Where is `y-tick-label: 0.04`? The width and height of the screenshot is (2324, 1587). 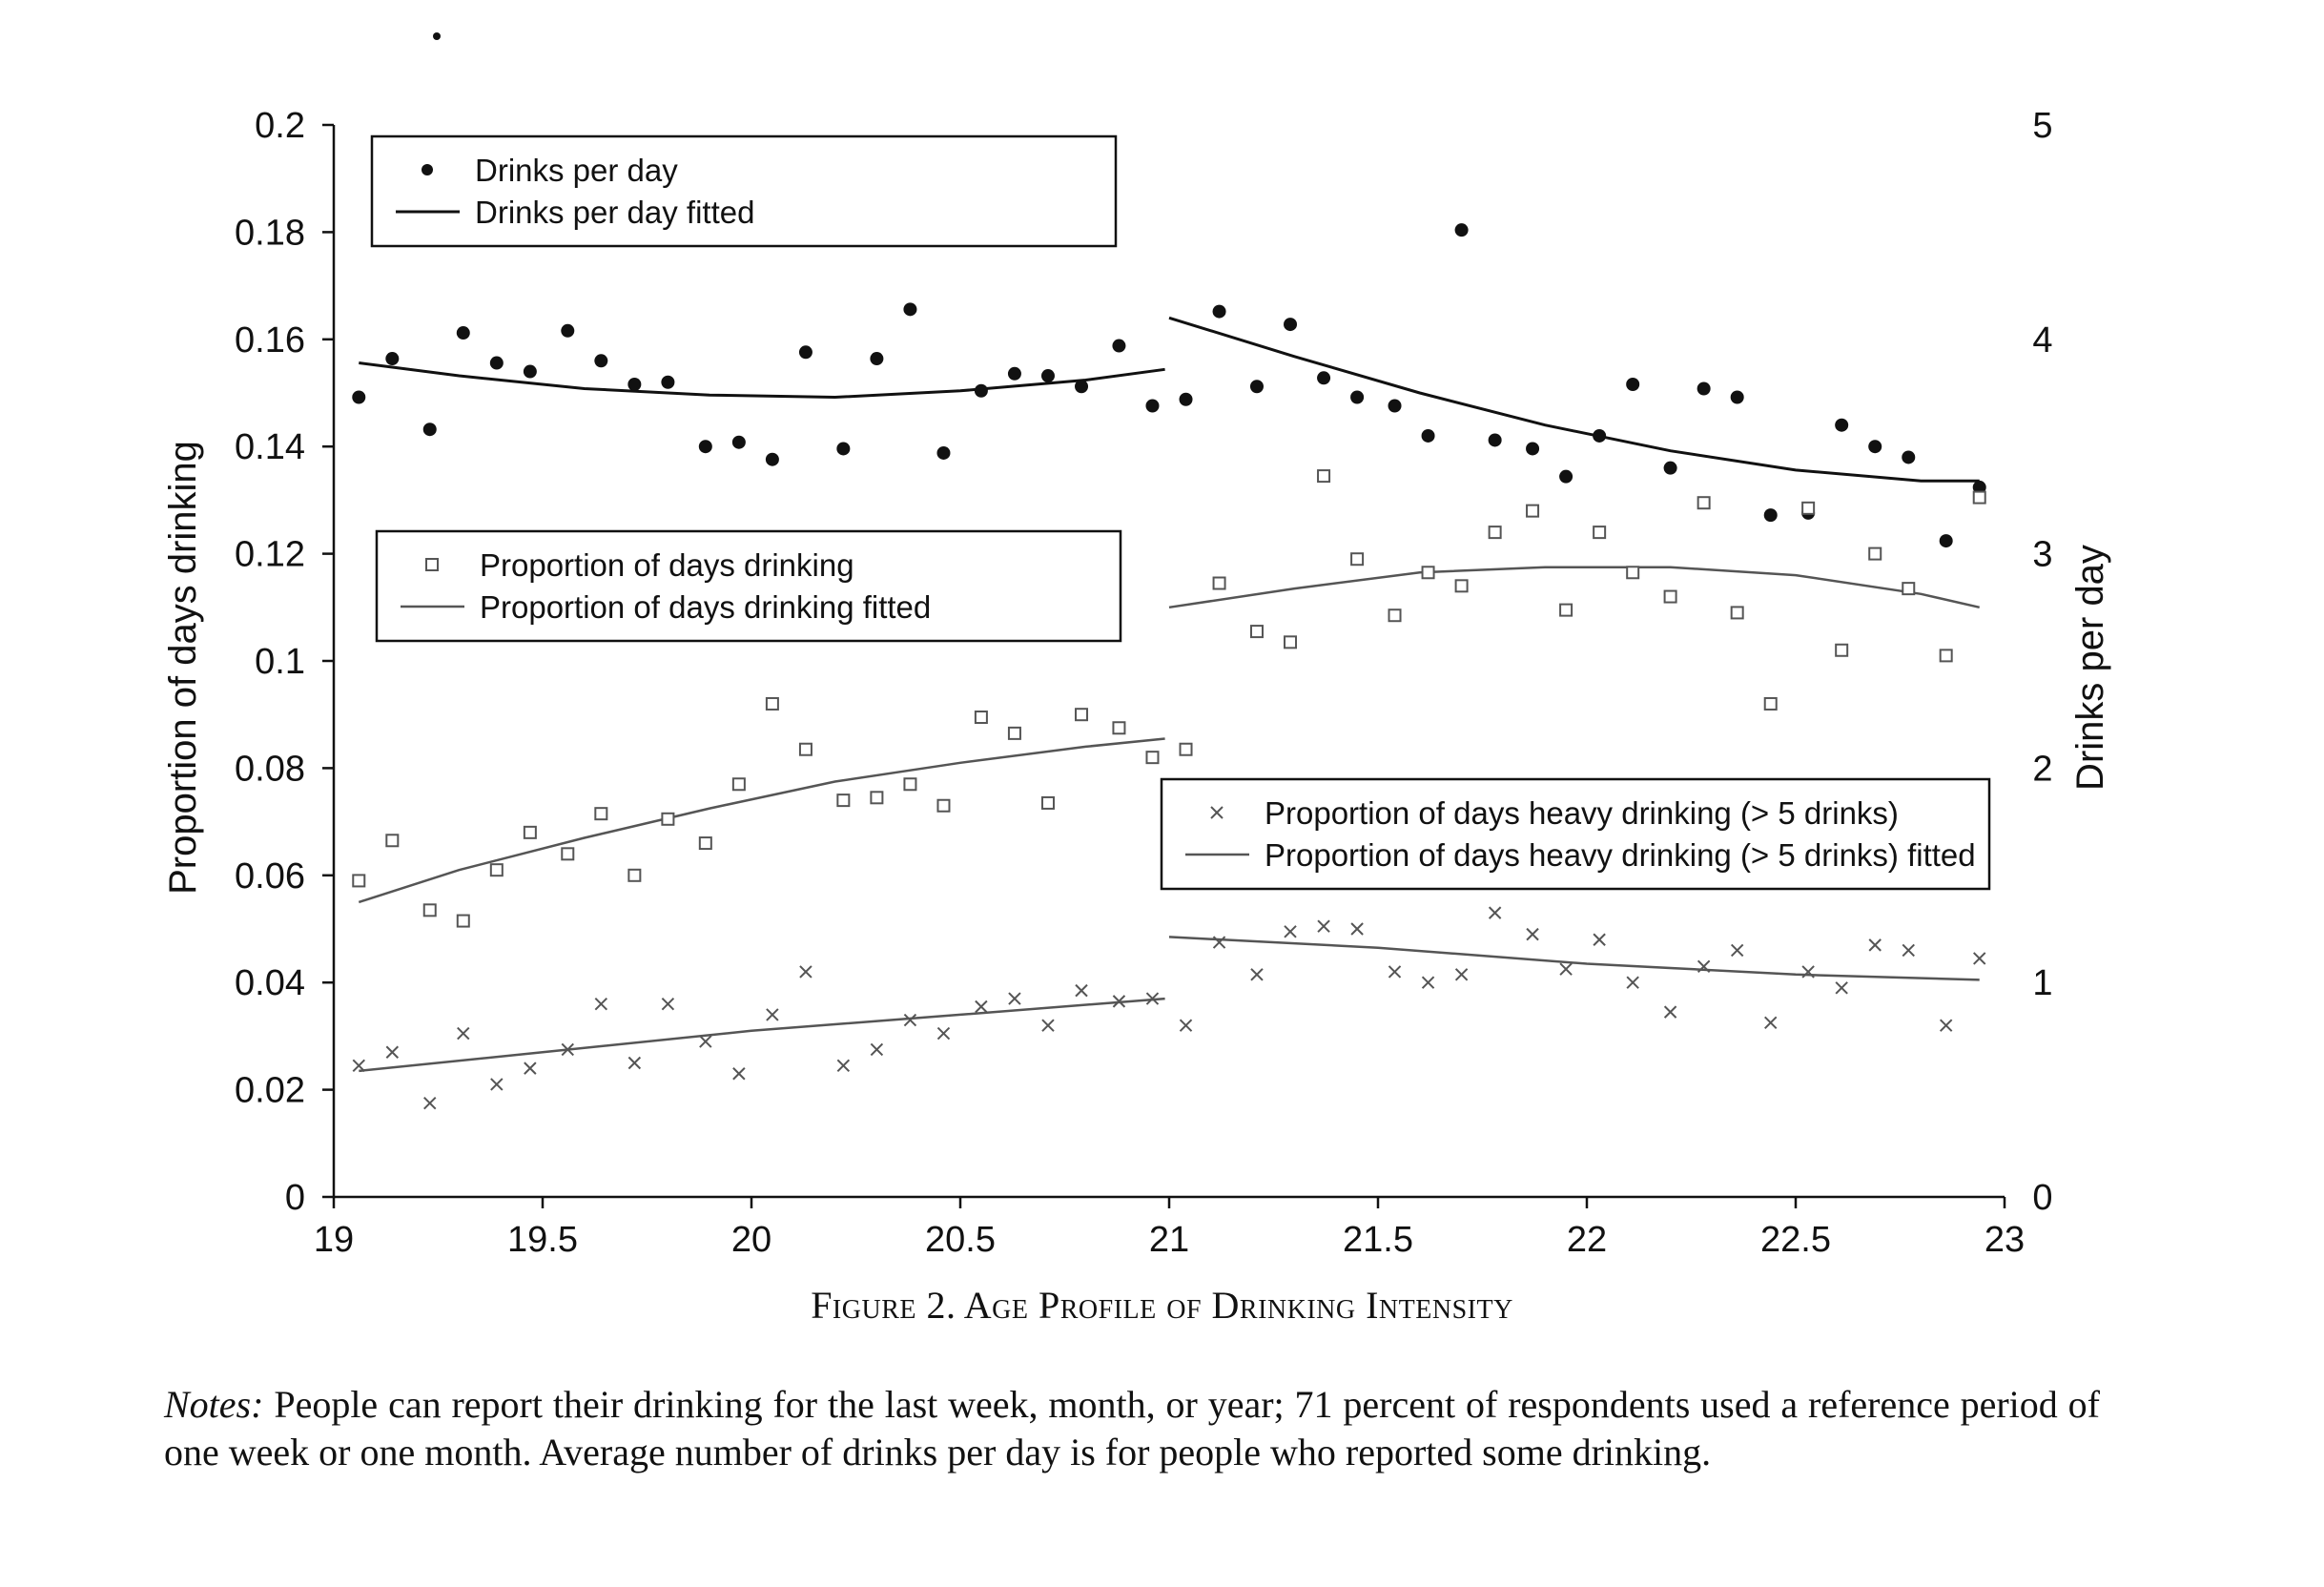
y-tick-label: 0.04 is located at coordinates (270, 983).